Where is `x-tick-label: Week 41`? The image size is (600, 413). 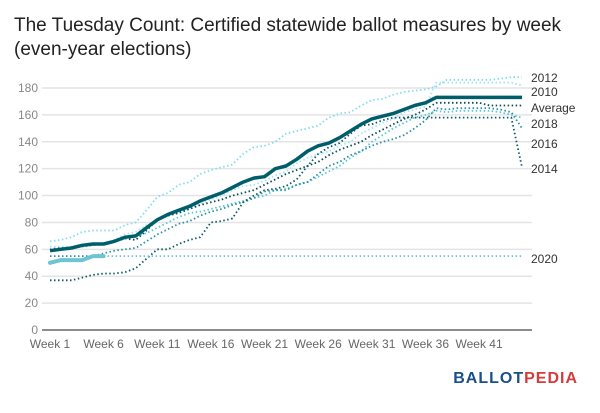 x-tick-label: Week 41 is located at coordinates (479, 344).